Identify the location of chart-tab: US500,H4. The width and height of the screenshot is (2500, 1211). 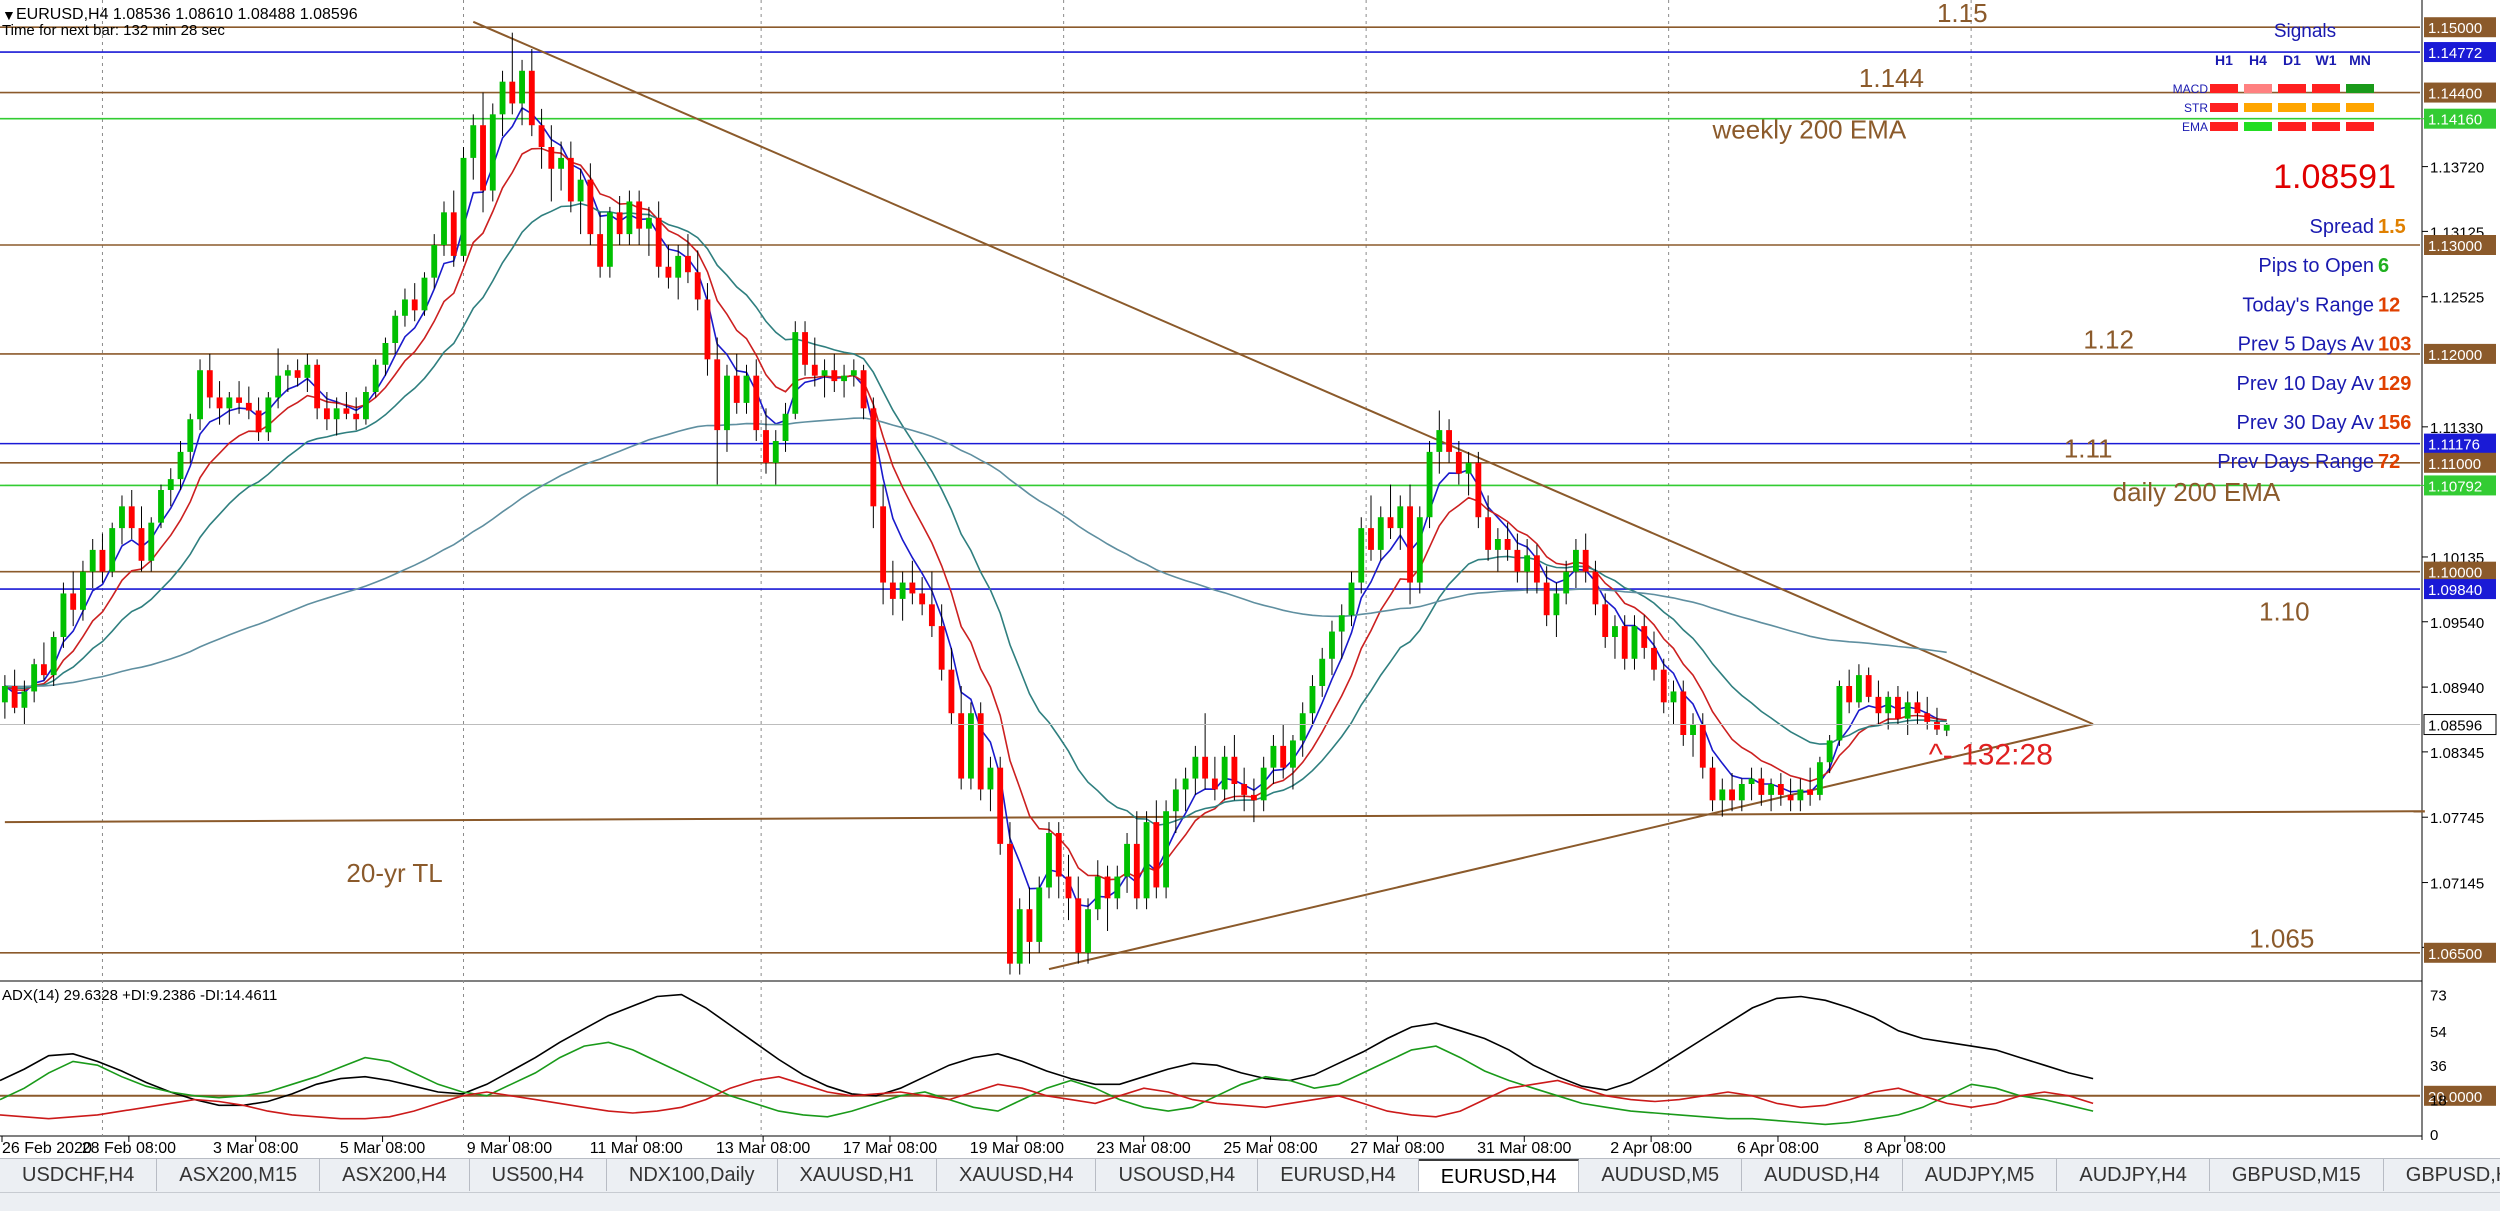
(538, 1175).